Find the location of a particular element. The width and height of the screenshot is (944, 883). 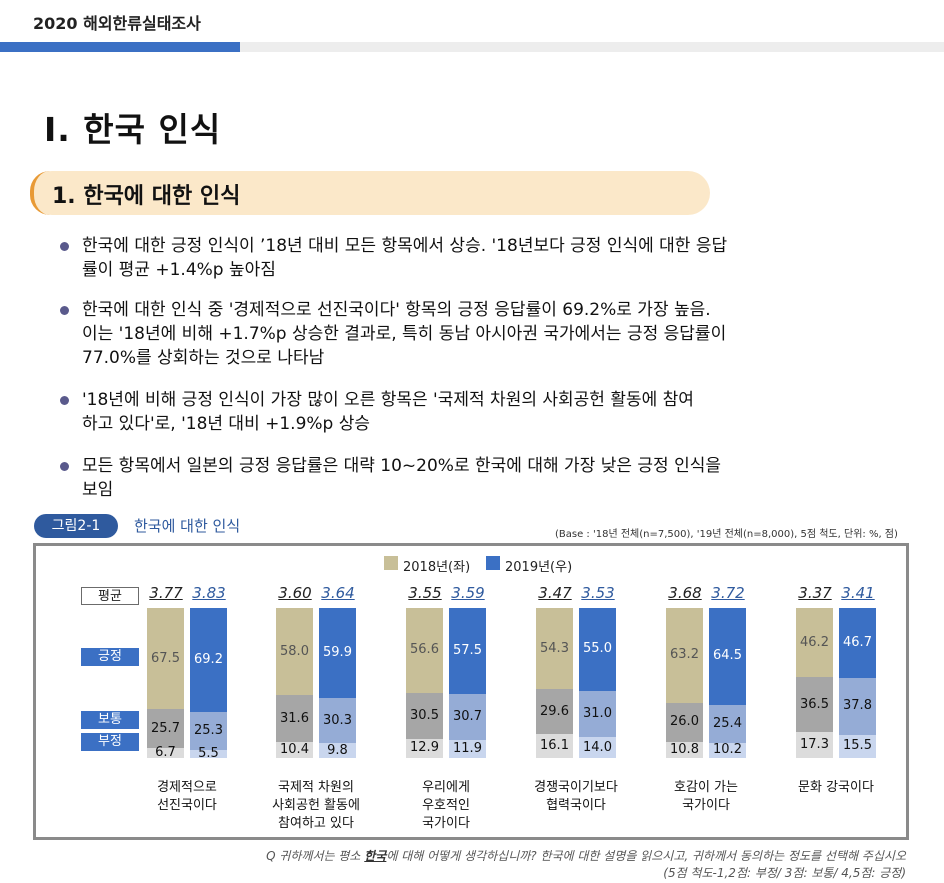

legend-swatch-2018 is located at coordinates (391, 563).